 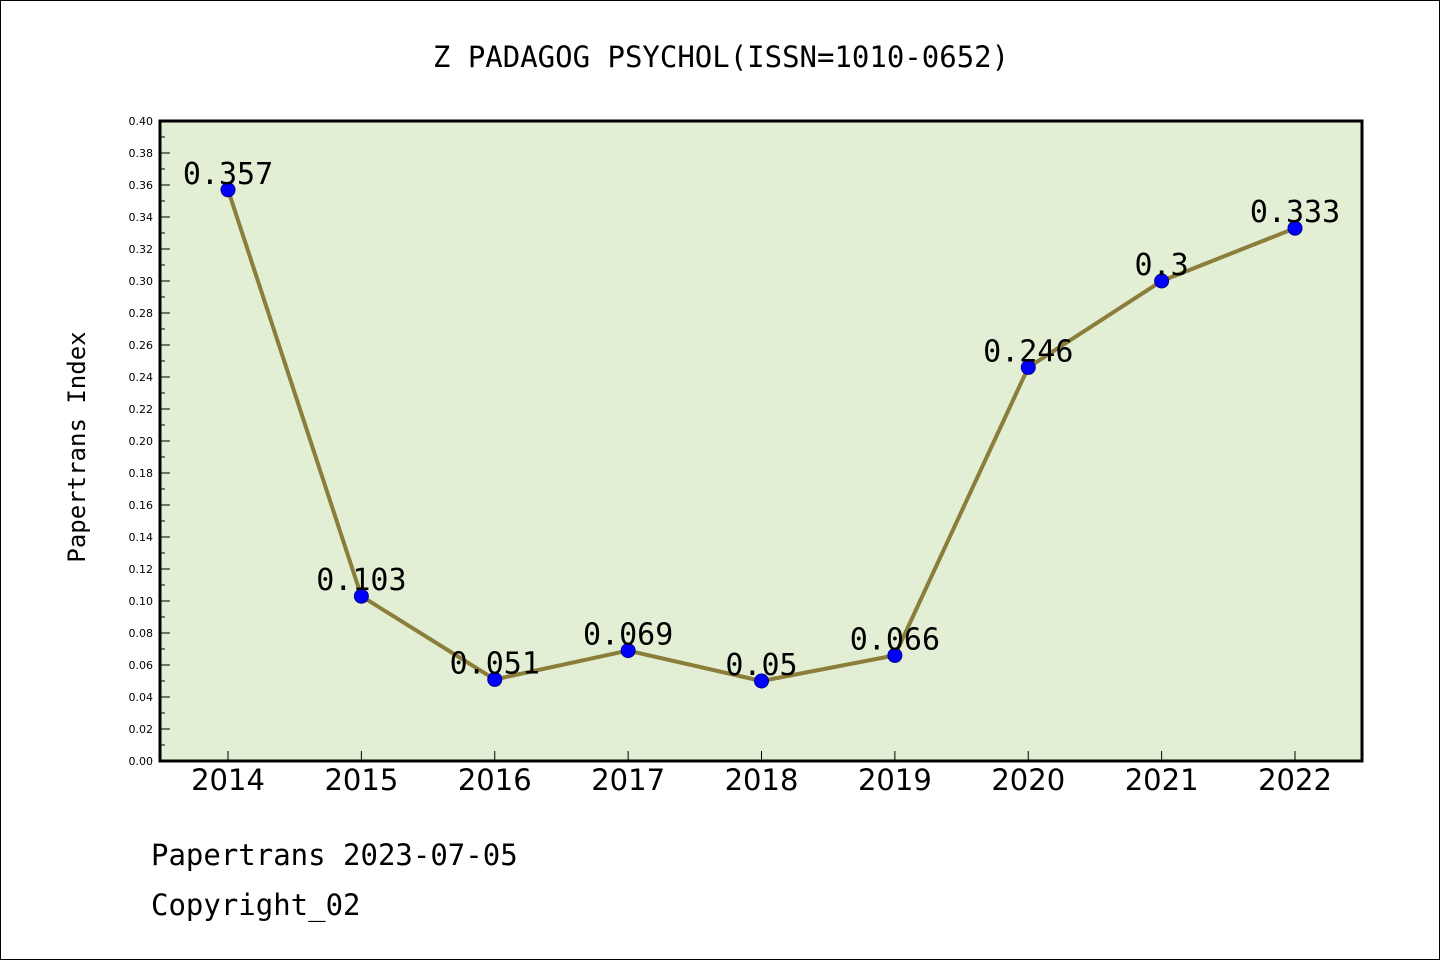 I want to click on x-tick-label: 2020, so click(x=1028, y=780).